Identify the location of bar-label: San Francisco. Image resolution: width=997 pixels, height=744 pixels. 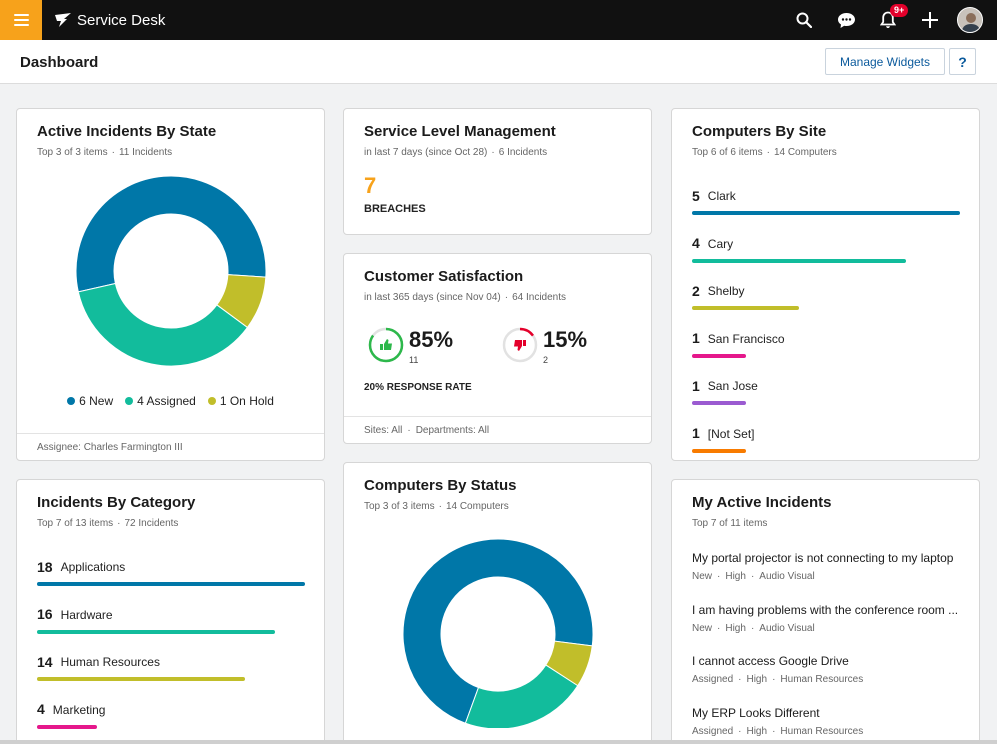
(746, 338).